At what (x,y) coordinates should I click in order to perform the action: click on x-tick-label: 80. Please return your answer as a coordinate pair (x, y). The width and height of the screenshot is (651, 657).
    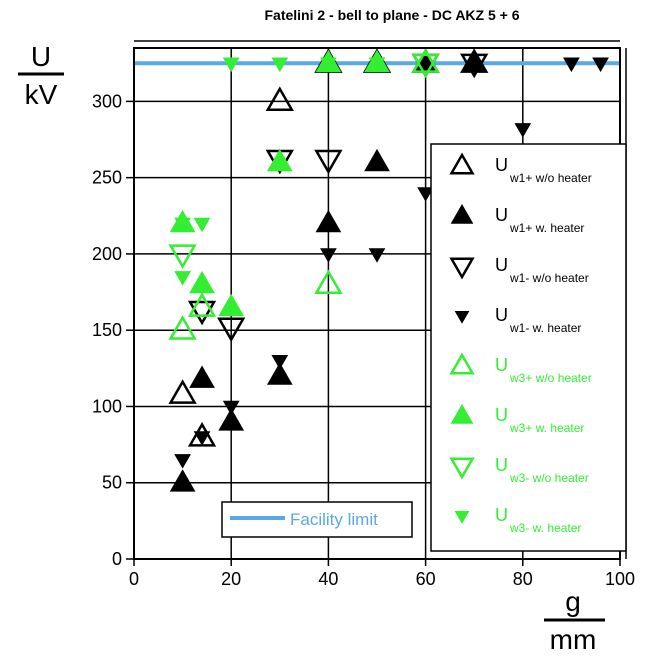
    Looking at the image, I should click on (523, 579).